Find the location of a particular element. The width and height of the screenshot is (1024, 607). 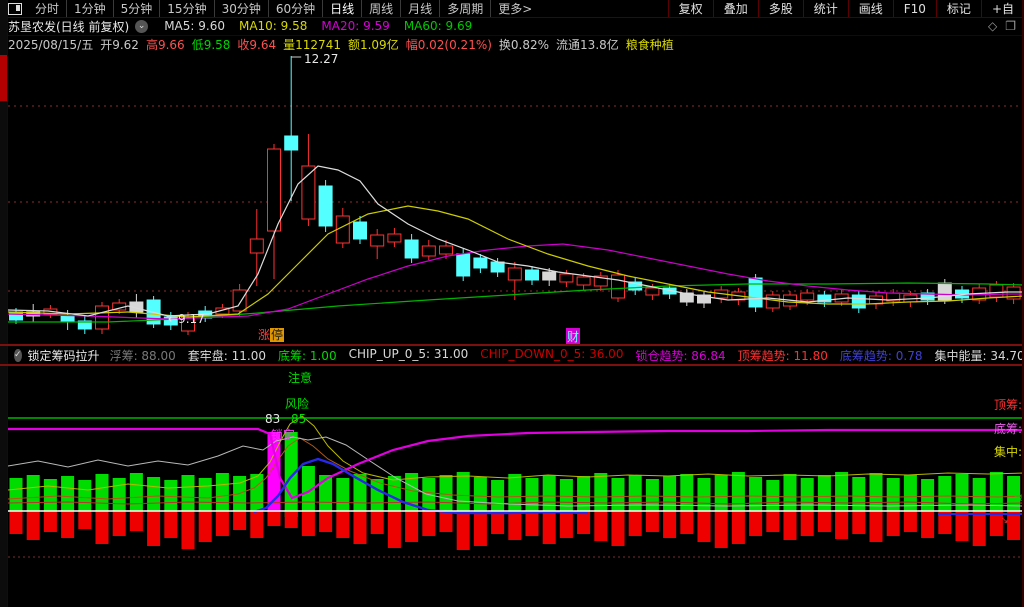

quote-field-1: 开9.62 is located at coordinates (119, 45).